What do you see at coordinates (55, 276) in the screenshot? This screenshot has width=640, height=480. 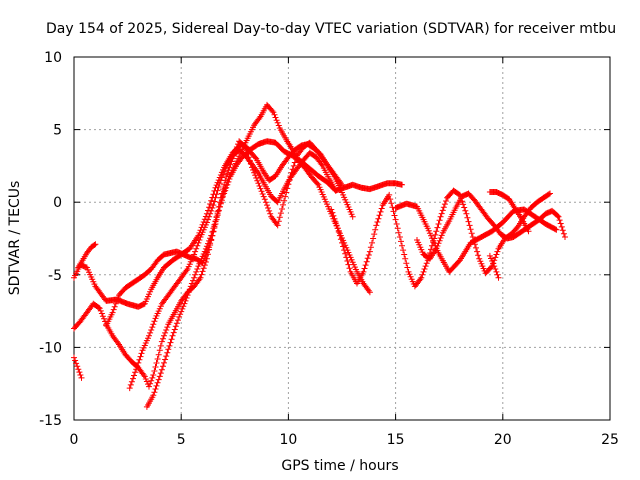 I see `y-tick-label: -5` at bounding box center [55, 276].